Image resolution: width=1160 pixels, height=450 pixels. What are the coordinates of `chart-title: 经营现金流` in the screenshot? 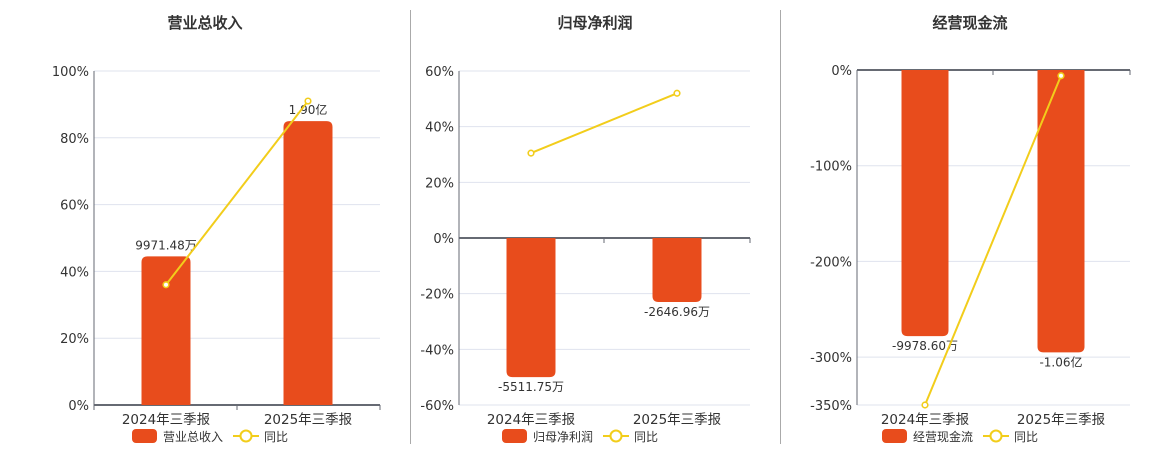 It's located at (970, 23).